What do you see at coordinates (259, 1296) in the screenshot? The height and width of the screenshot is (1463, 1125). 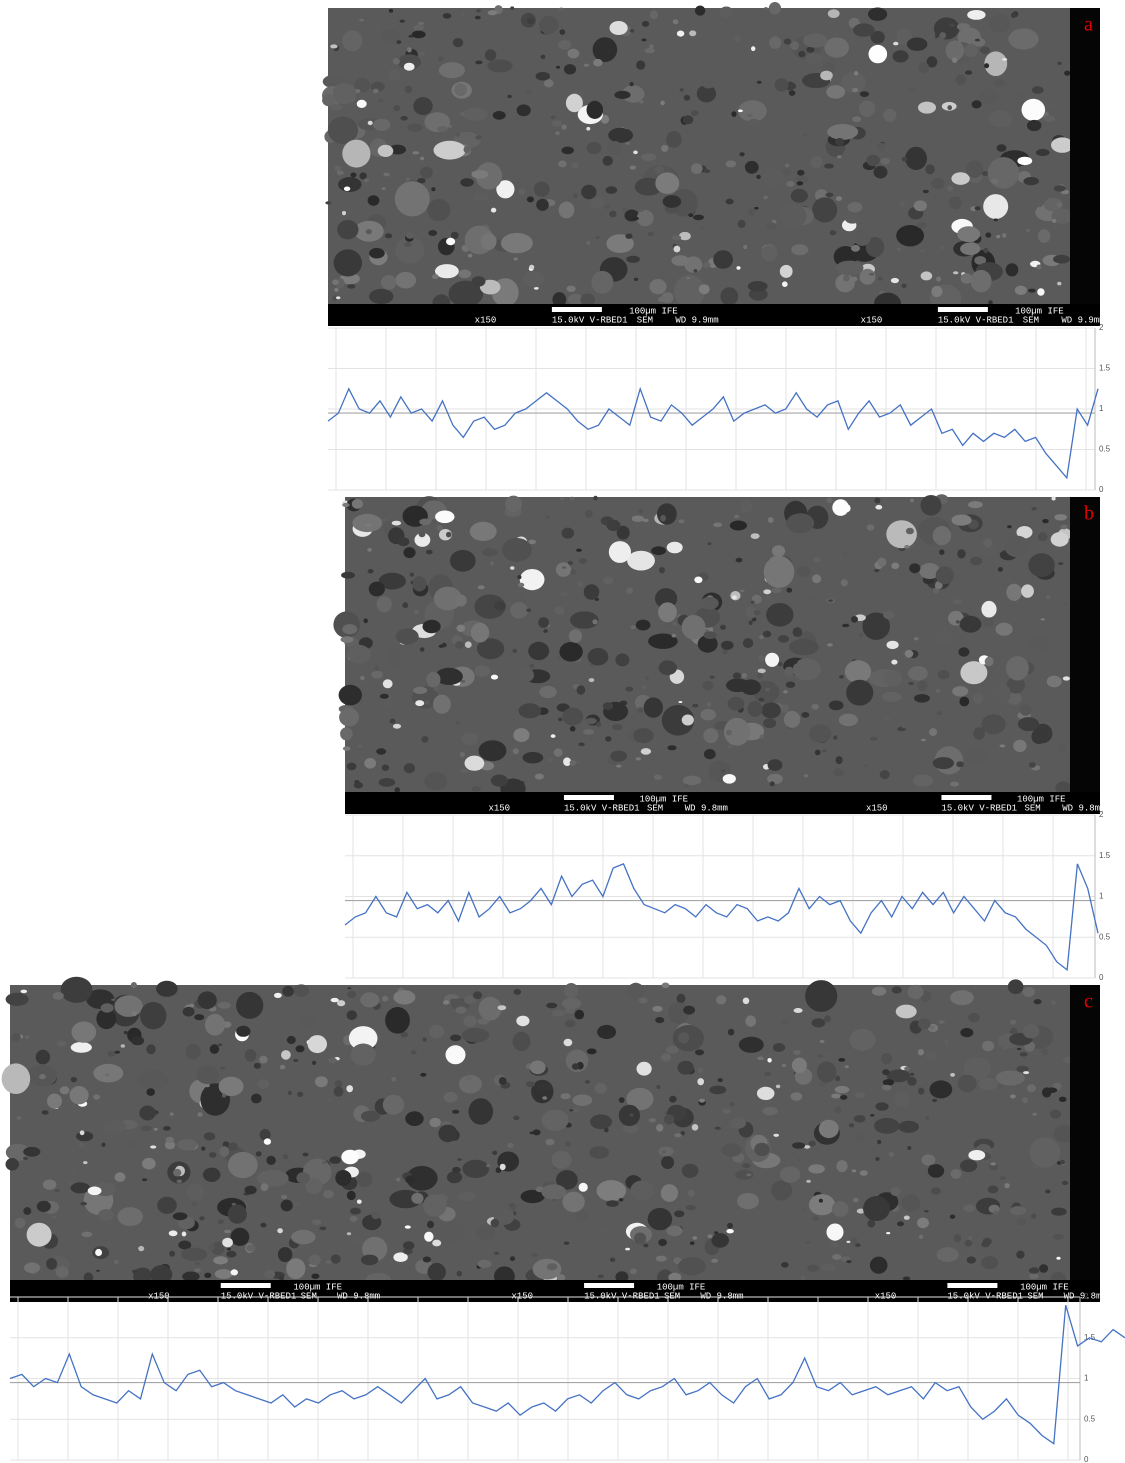 I see `voltage: 15.0kV V-RBED1` at bounding box center [259, 1296].